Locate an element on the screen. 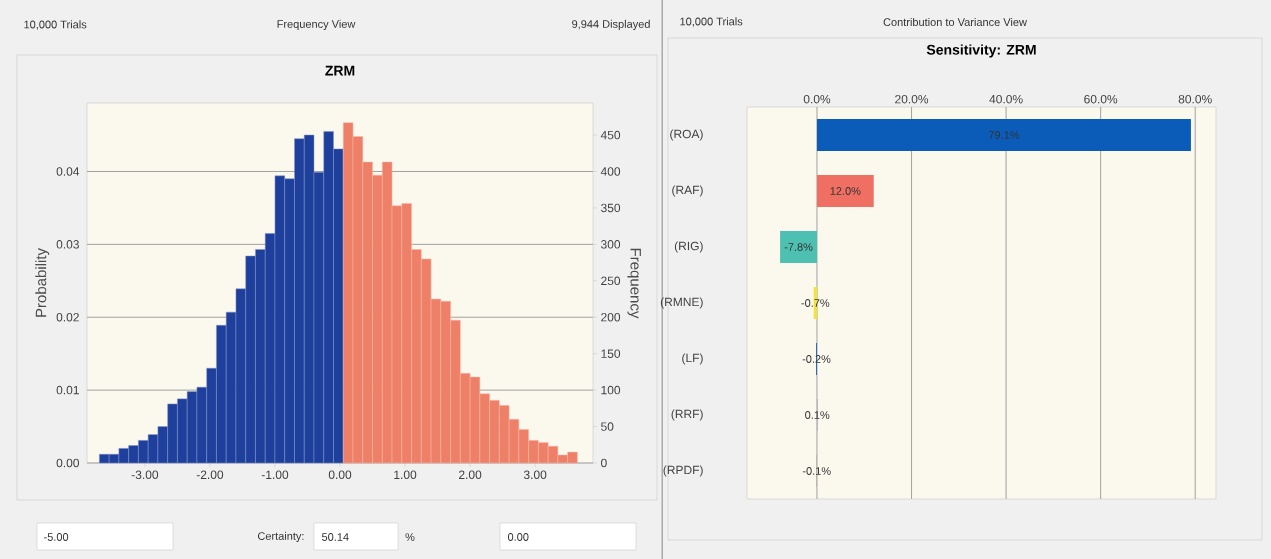  text: 9,944 Displayed is located at coordinates (611, 25).